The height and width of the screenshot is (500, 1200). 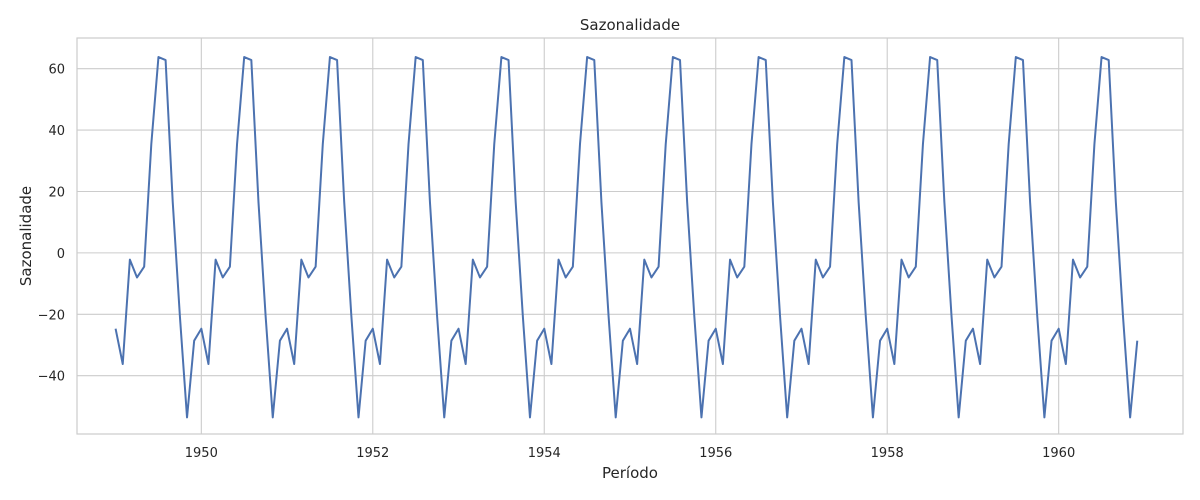 What do you see at coordinates (56, 192) in the screenshot?
I see `y-tick-label: 20` at bounding box center [56, 192].